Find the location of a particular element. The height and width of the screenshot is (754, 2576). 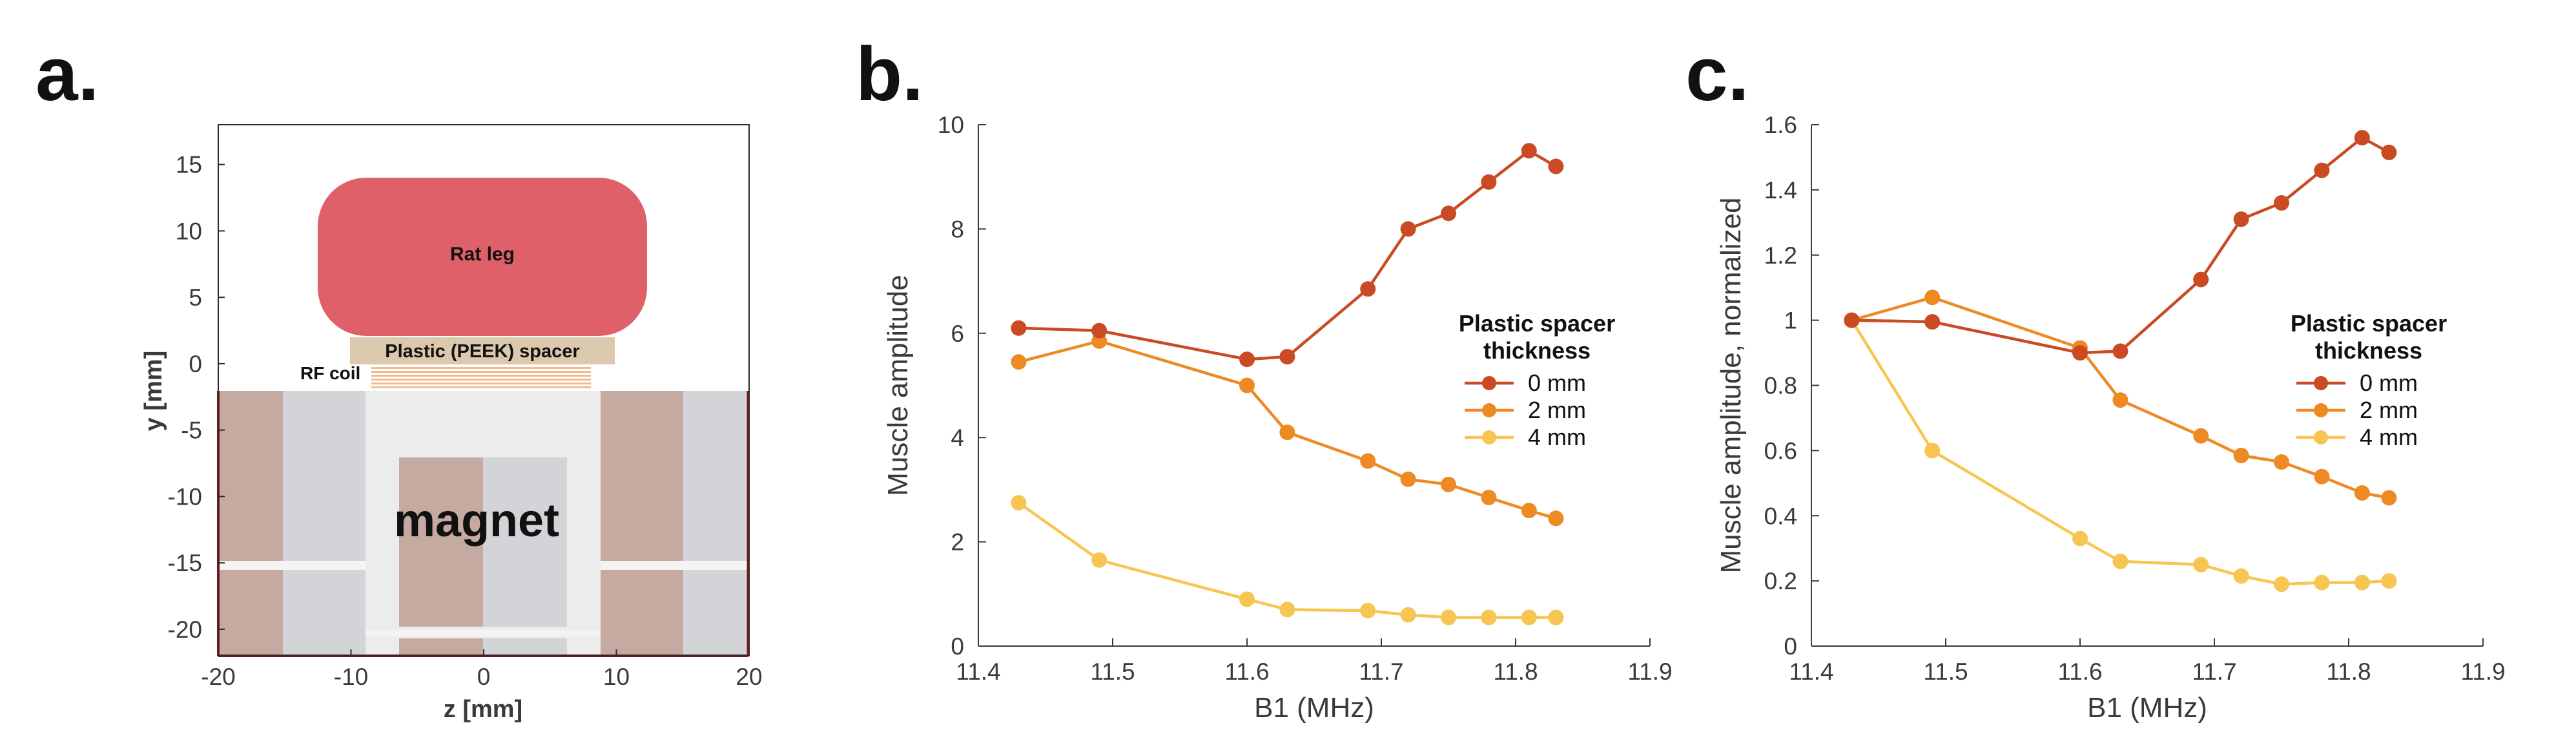

schematic-y-tick-label: 0 is located at coordinates (195, 364).